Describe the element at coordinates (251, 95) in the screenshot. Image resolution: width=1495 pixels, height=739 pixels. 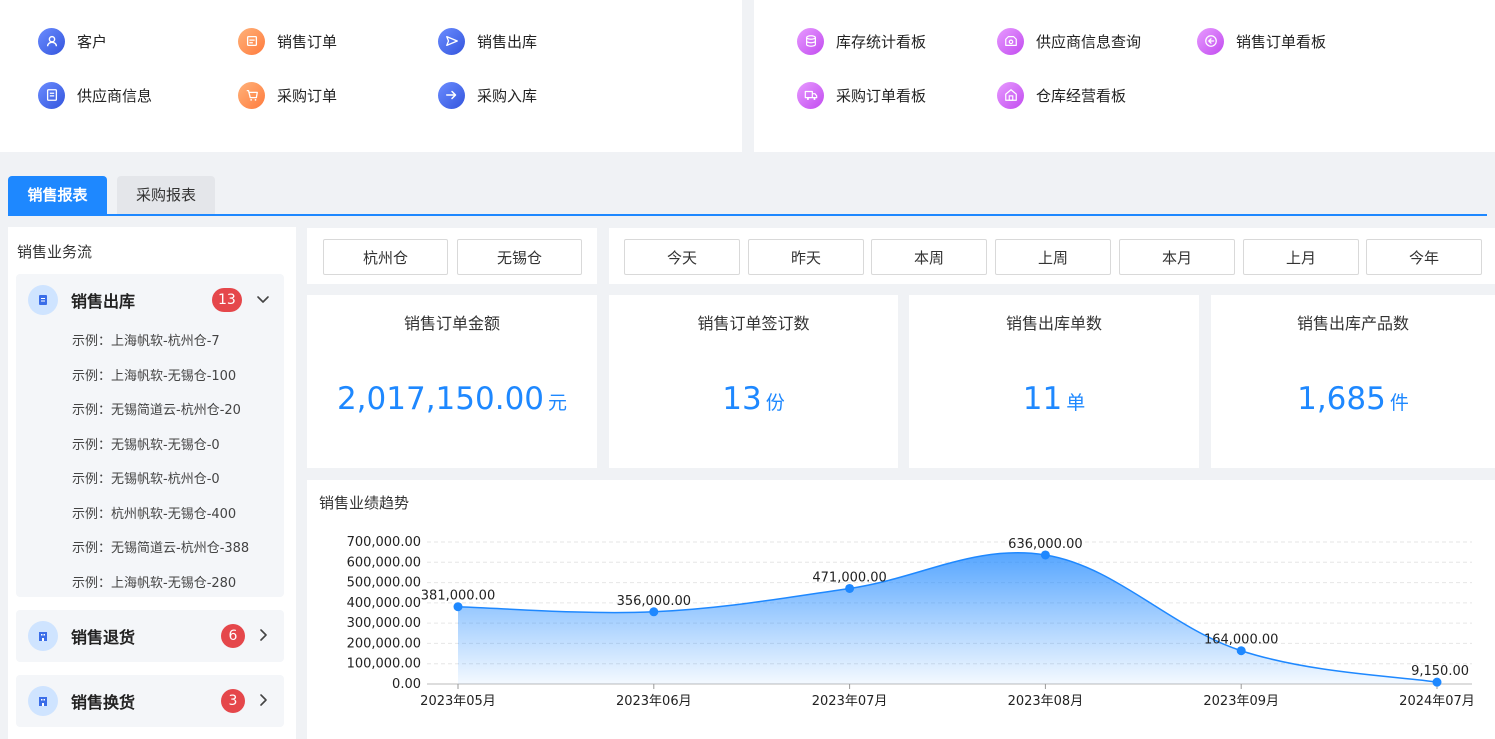
I see `cart-icon` at that location.